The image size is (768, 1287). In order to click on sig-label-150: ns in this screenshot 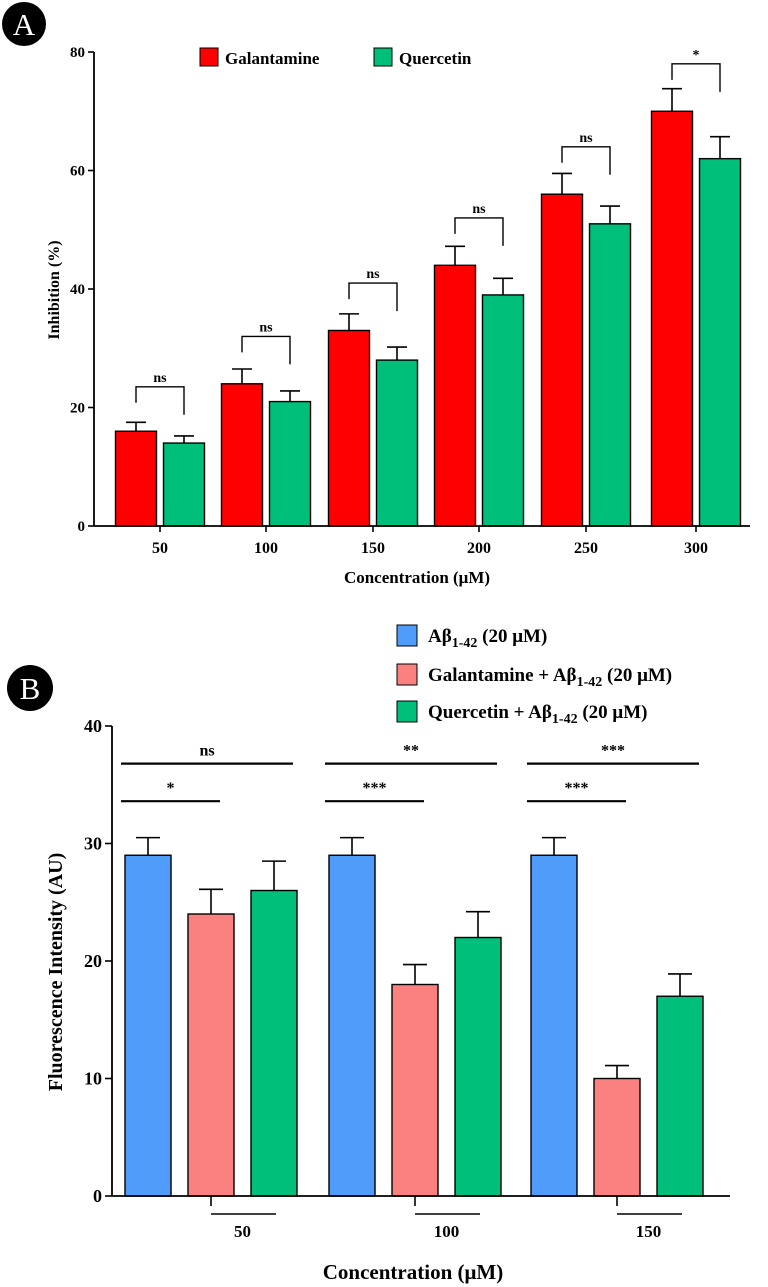, I will do `click(373, 274)`.